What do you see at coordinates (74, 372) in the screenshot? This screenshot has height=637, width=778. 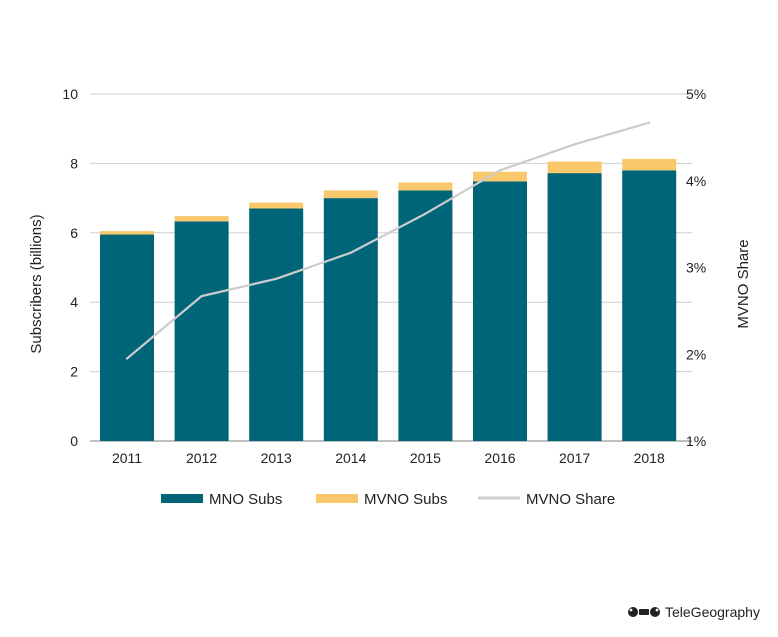 I see `left-tick-label: 2` at bounding box center [74, 372].